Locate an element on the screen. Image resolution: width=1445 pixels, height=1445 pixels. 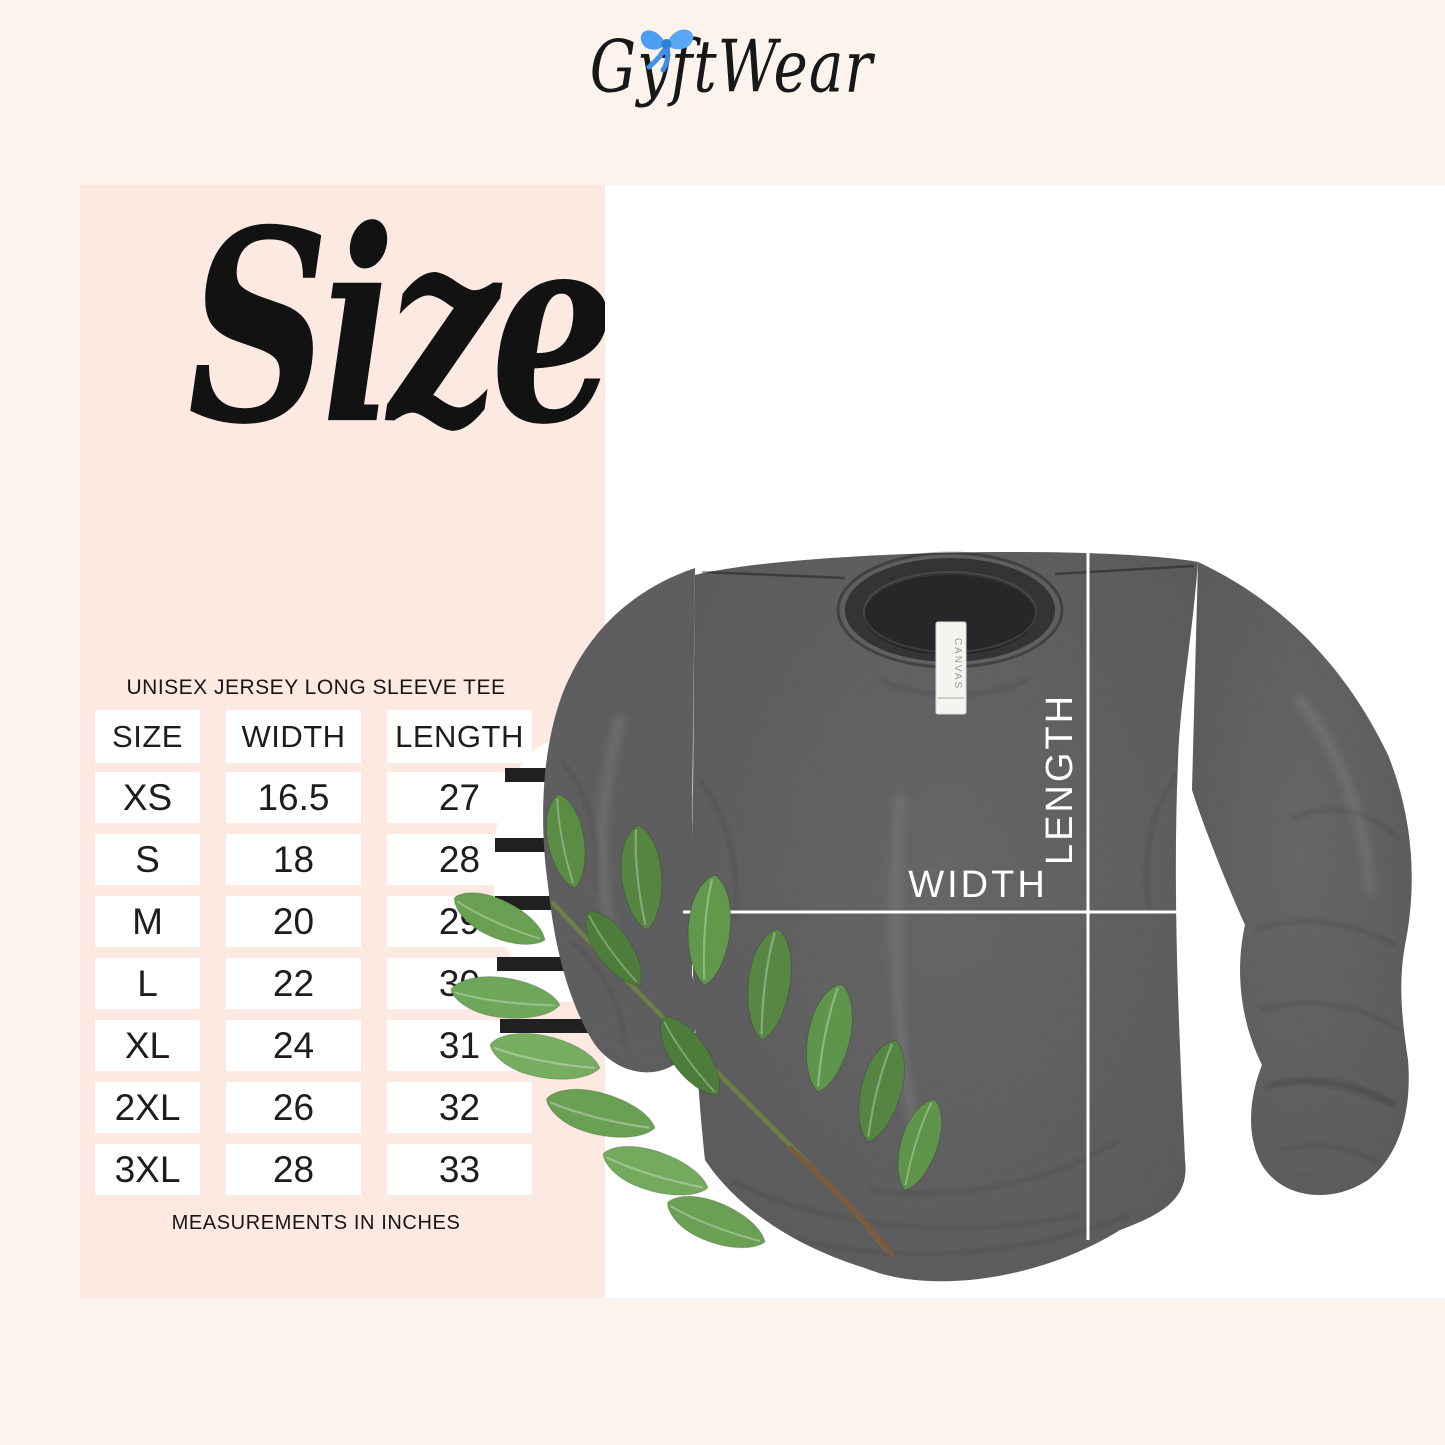
brand-logo: GyftWear is located at coordinates (722, 95).